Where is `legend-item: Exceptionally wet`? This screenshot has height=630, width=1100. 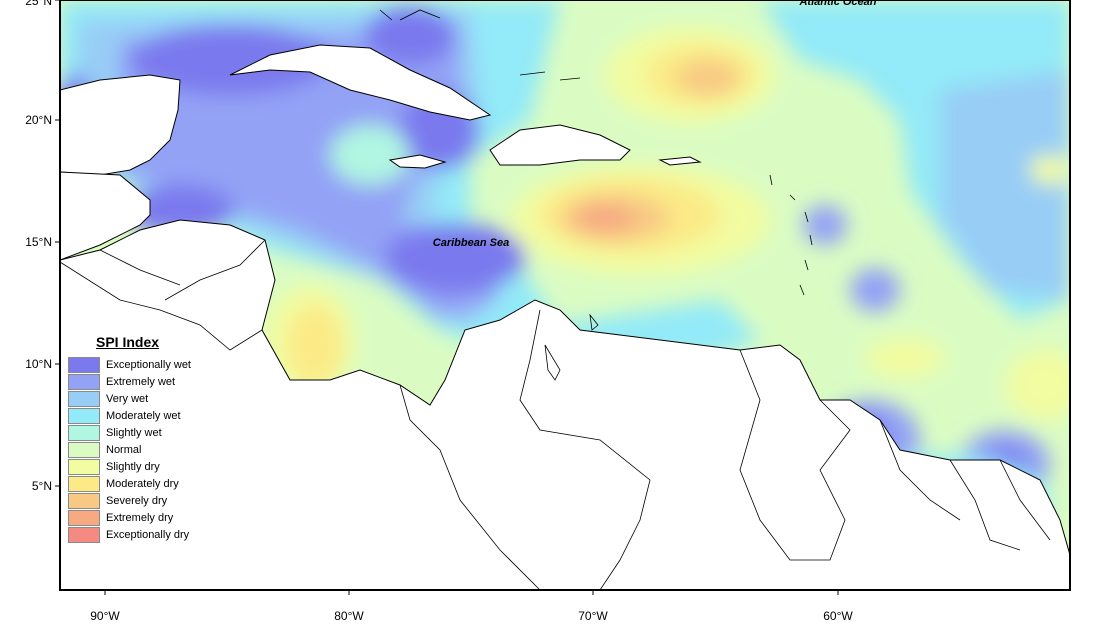 legend-item: Exceptionally wet is located at coordinates (143, 364).